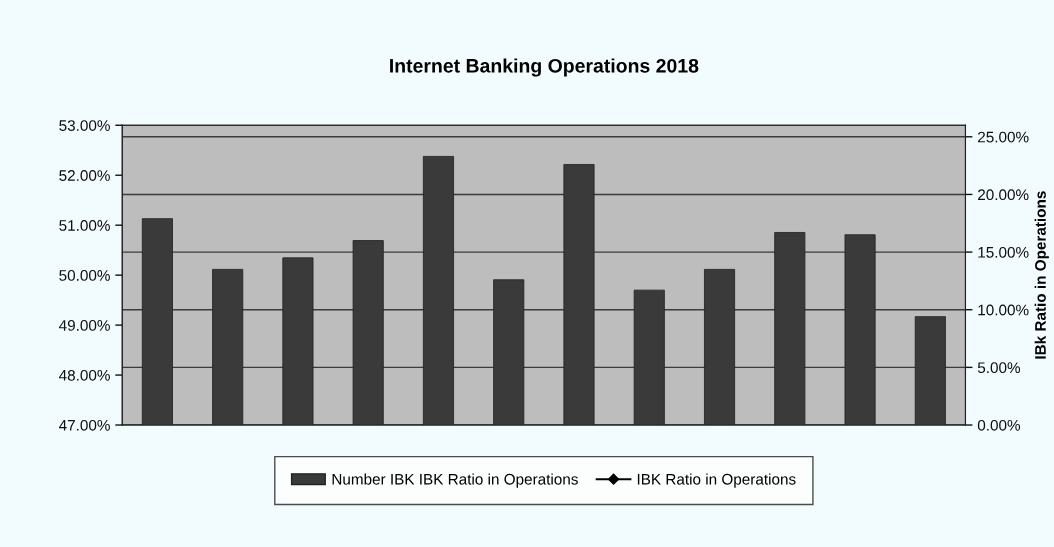  What do you see at coordinates (544, 67) in the screenshot?
I see `chart-title: Internet Banking Operations 2018` at bounding box center [544, 67].